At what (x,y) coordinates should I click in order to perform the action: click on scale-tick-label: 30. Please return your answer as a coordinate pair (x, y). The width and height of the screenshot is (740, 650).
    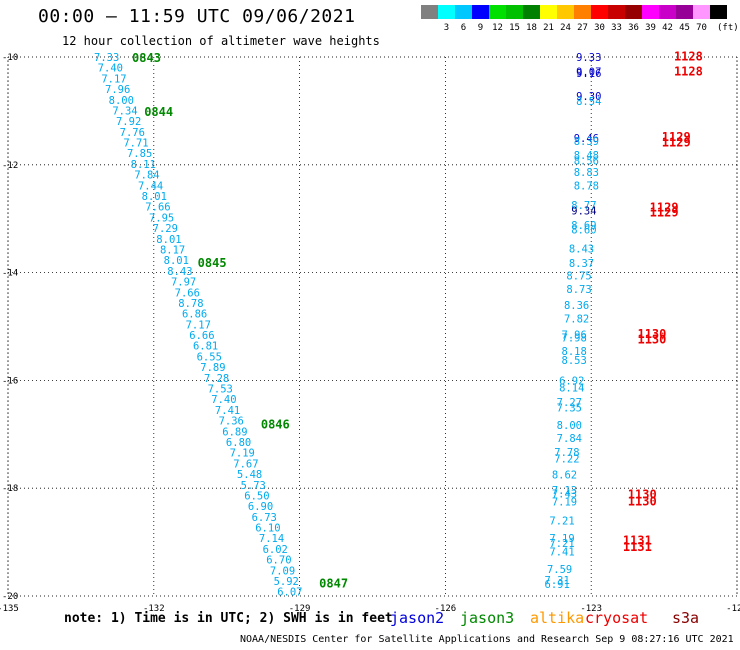
    Looking at the image, I should click on (599, 28).